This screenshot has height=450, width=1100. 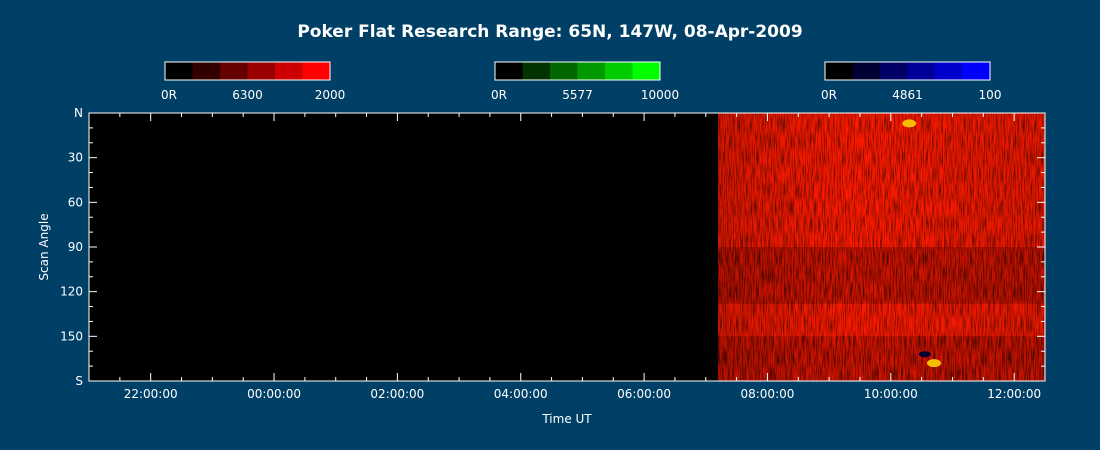 I want to click on x-tick-label: 10:00:00, so click(x=891, y=394).